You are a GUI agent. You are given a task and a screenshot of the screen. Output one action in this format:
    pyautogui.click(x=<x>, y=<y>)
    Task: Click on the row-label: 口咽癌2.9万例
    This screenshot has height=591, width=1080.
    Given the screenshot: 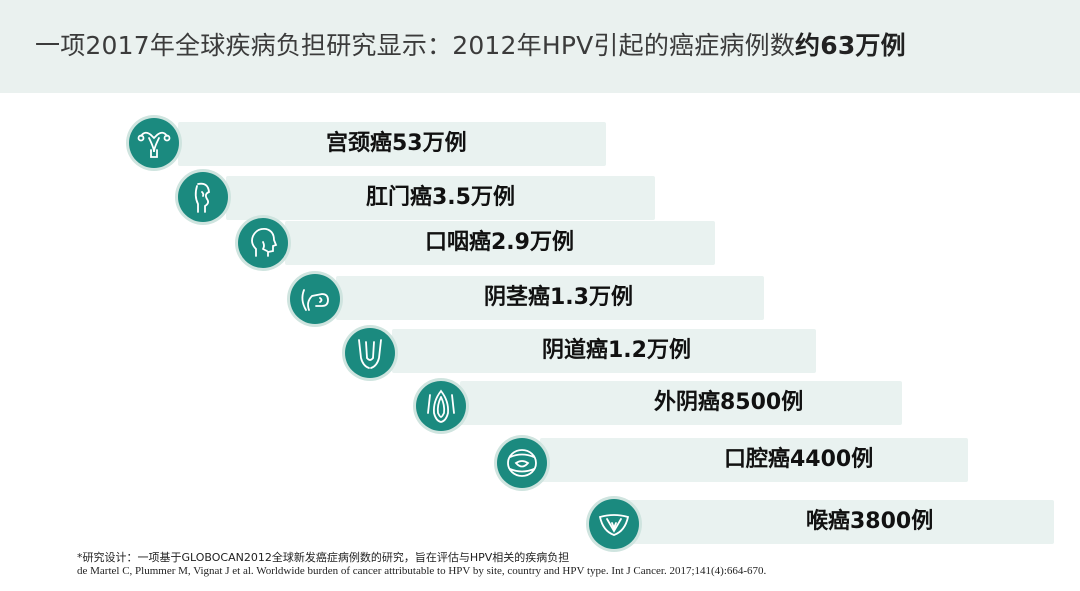 What is the action you would take?
    pyautogui.click(x=499, y=242)
    